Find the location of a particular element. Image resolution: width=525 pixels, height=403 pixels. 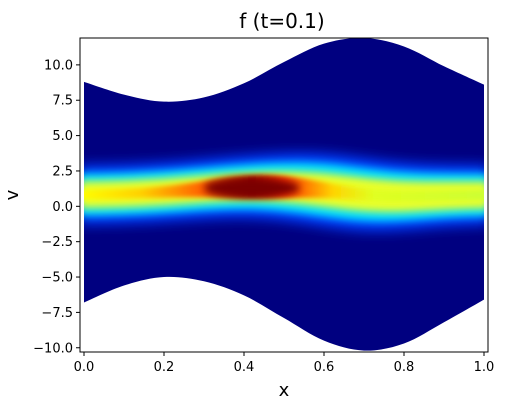

y-tick-label: 0.0 is located at coordinates (62, 207).